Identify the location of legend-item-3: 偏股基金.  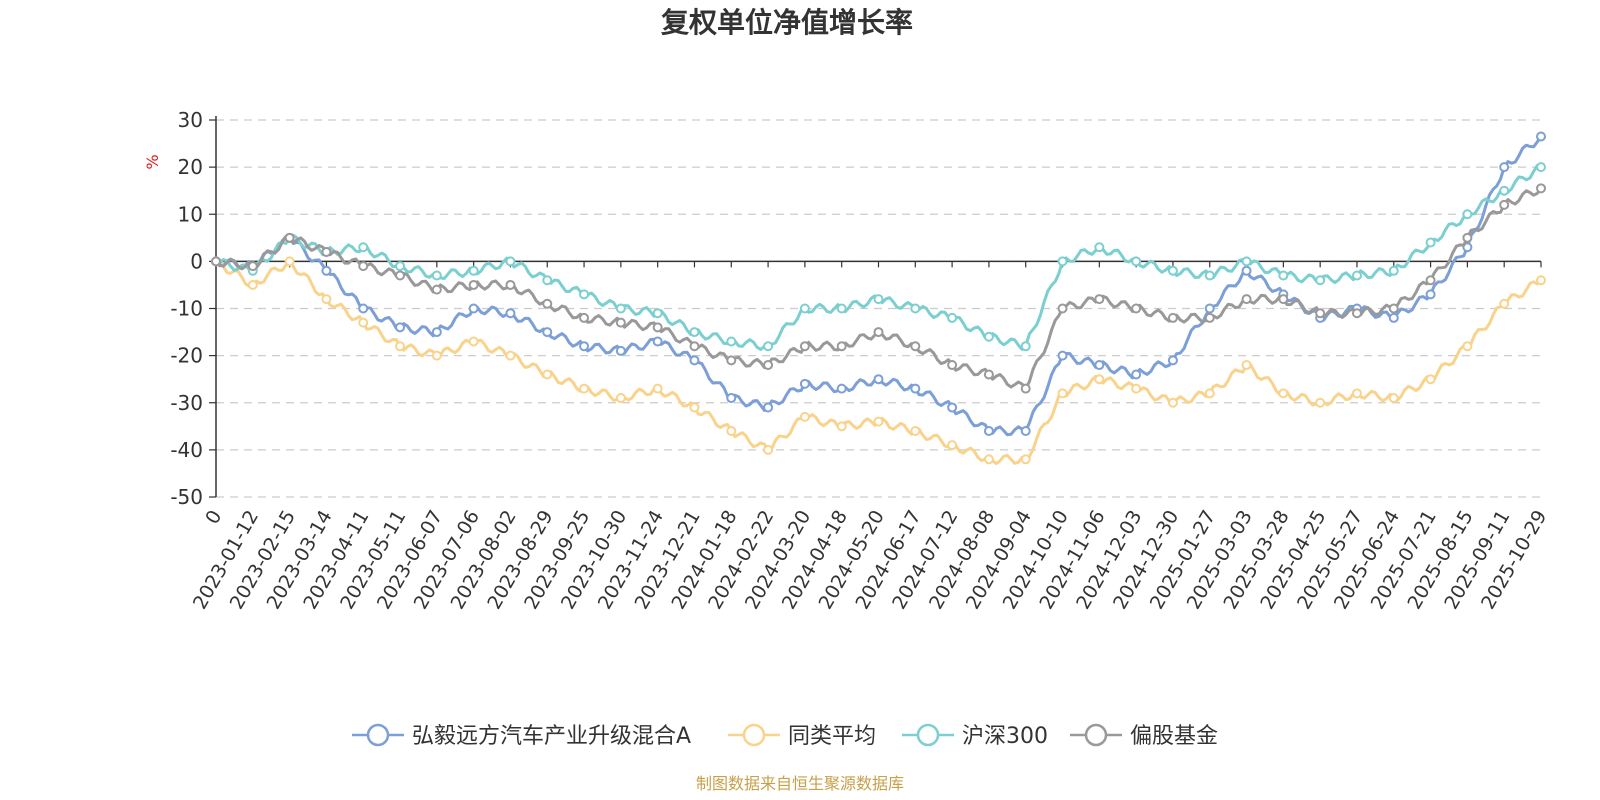
(1144, 736).